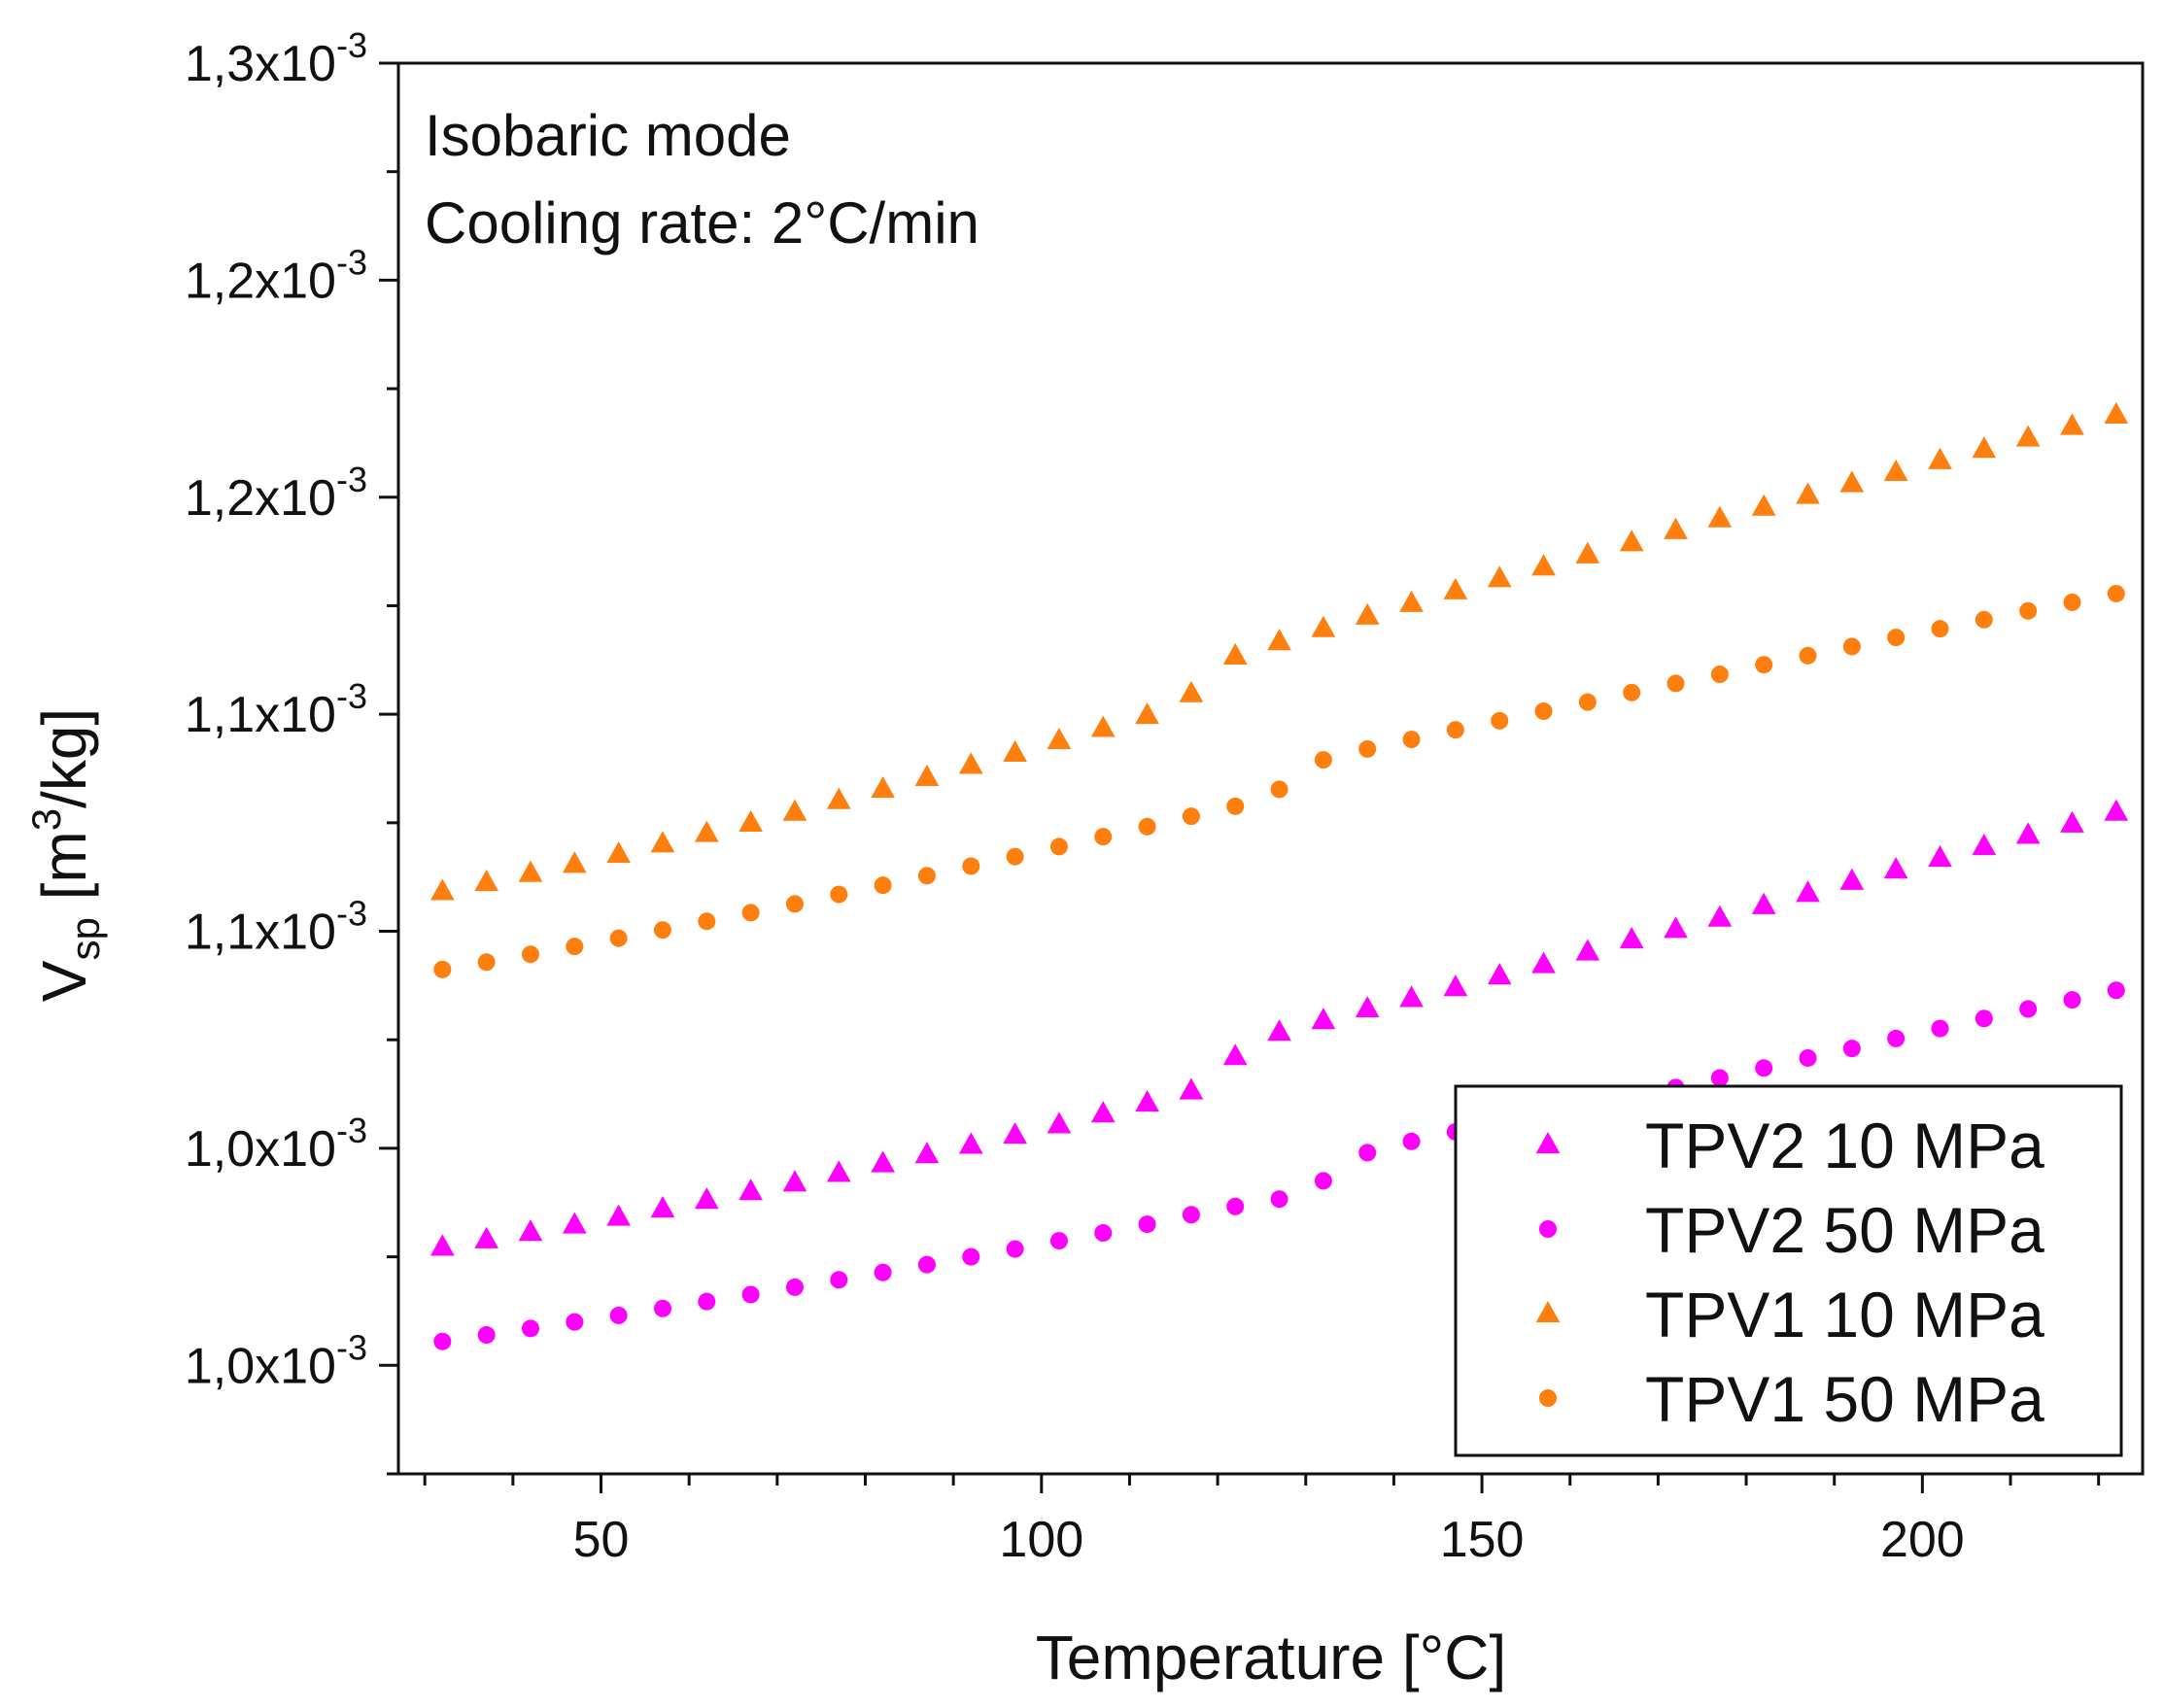 This screenshot has width=2164, height=1708. Describe the element at coordinates (1041, 1540) in the screenshot. I see `x-tick-label: 100` at that location.